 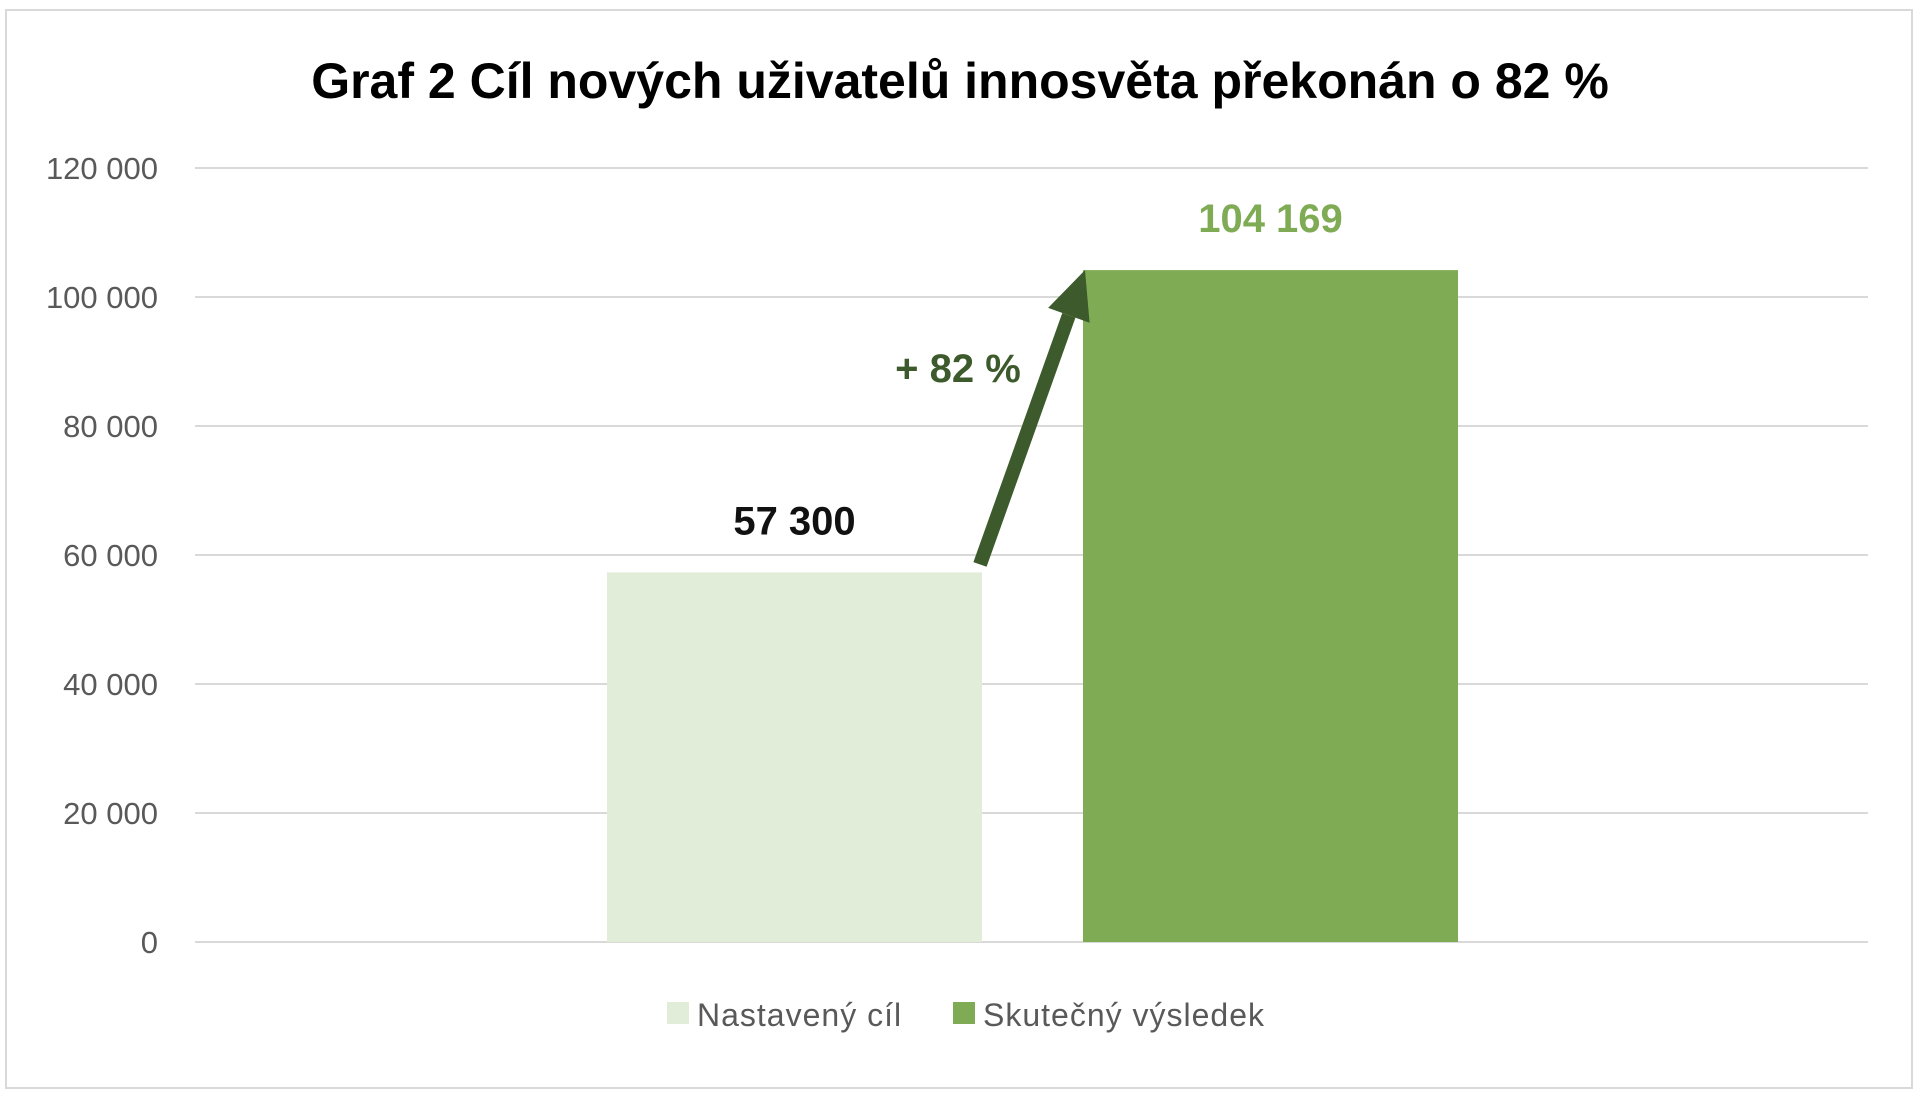 I want to click on legend-label-actual: Skutečný výsledek, so click(x=1124, y=1015).